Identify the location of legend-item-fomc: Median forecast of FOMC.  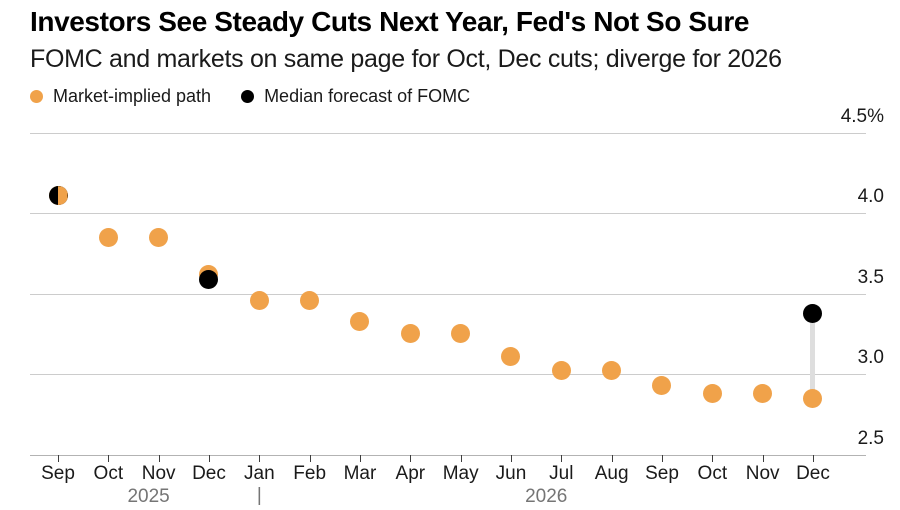
(355, 96).